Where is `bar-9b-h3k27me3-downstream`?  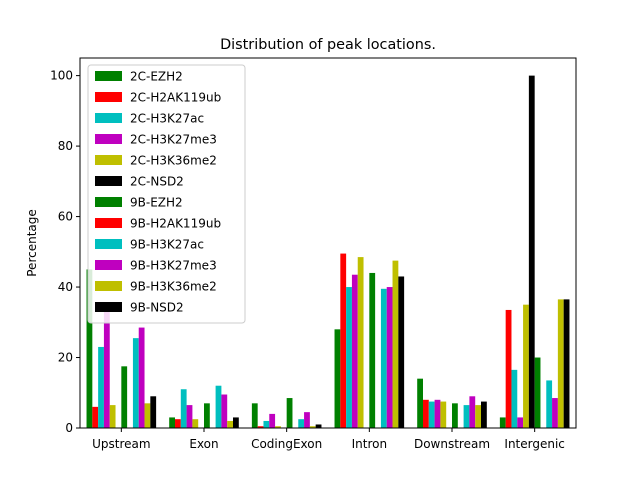
bar-9b-h3k27me3-downstream is located at coordinates (472, 412).